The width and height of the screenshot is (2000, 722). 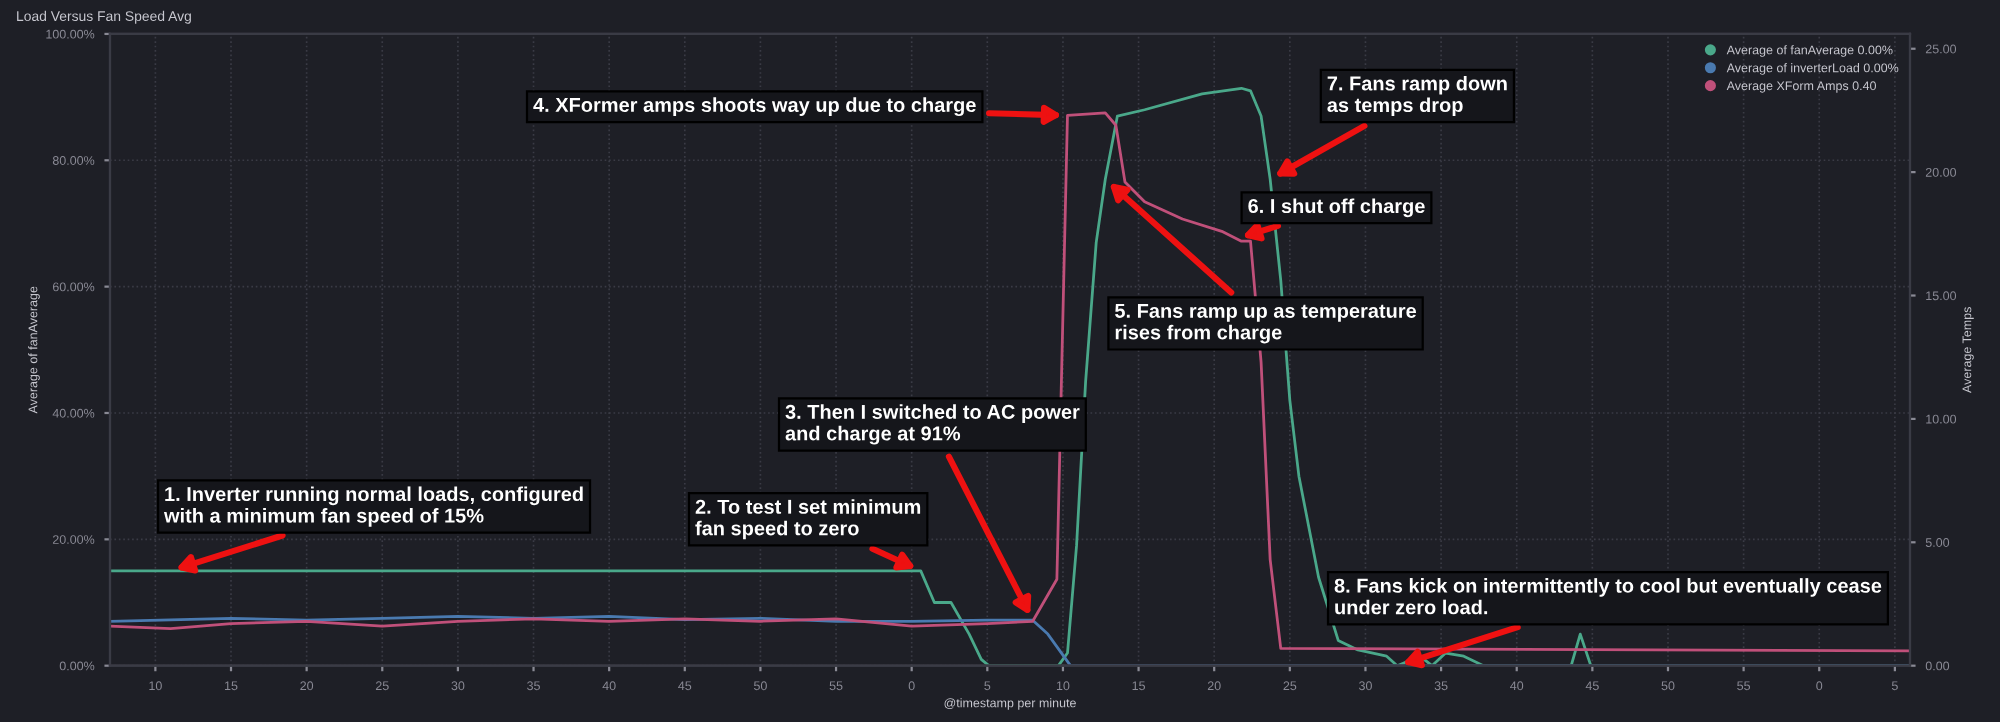 I want to click on annotation: 4. XFormer amps shoots way up due to charge, so click(x=754, y=107).